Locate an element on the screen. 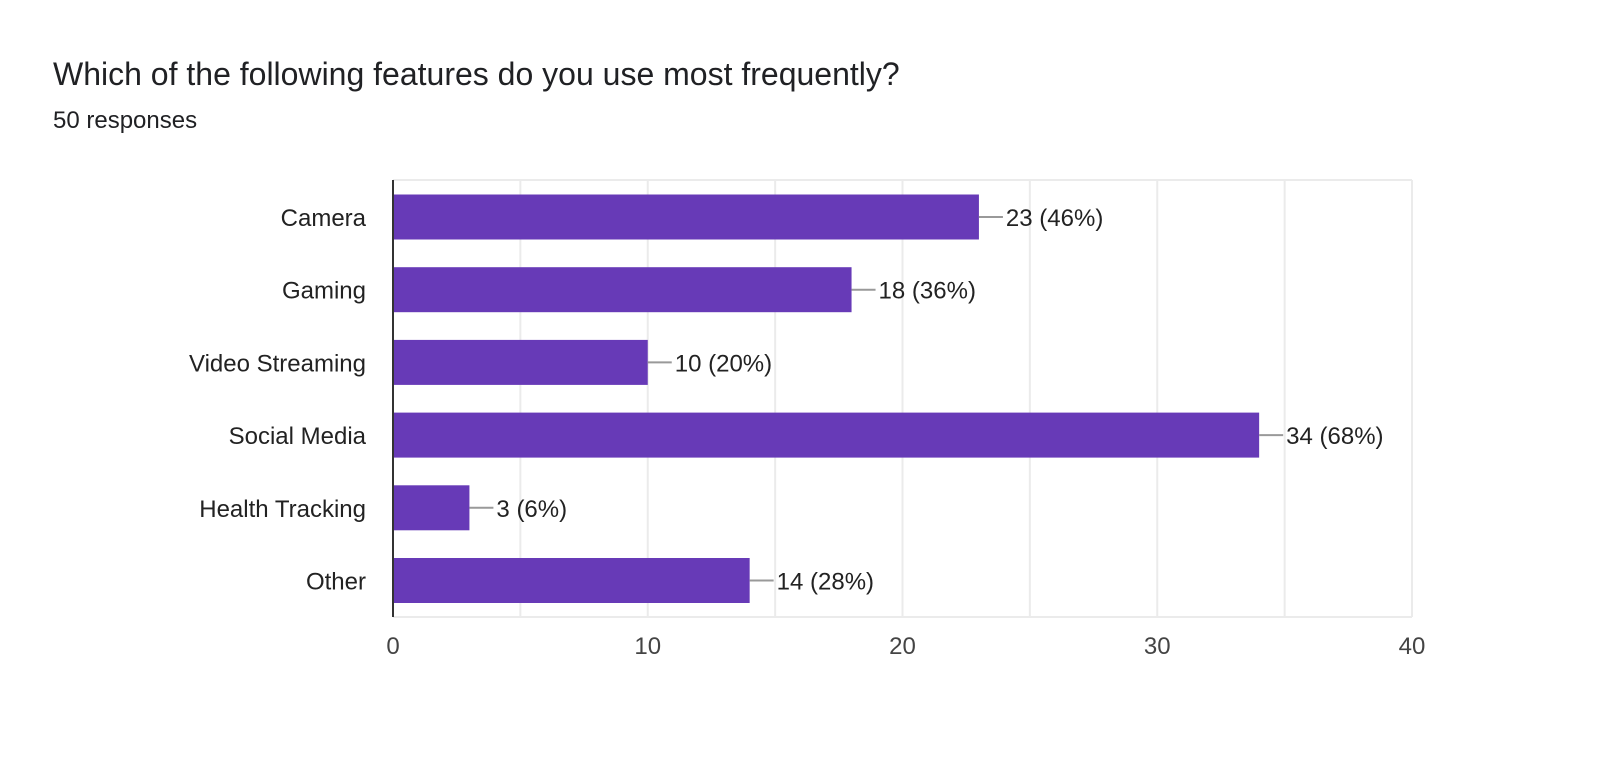 The image size is (1600, 761). bar-camera is located at coordinates (686, 217).